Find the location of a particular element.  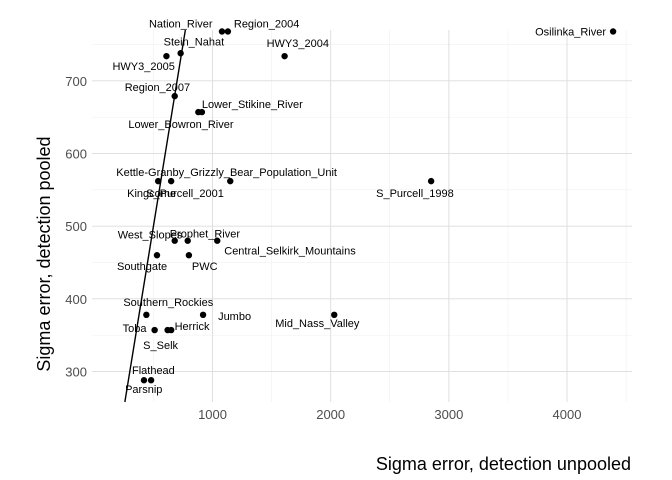

point-label: Mid_Nass_Valley is located at coordinates (317, 324).